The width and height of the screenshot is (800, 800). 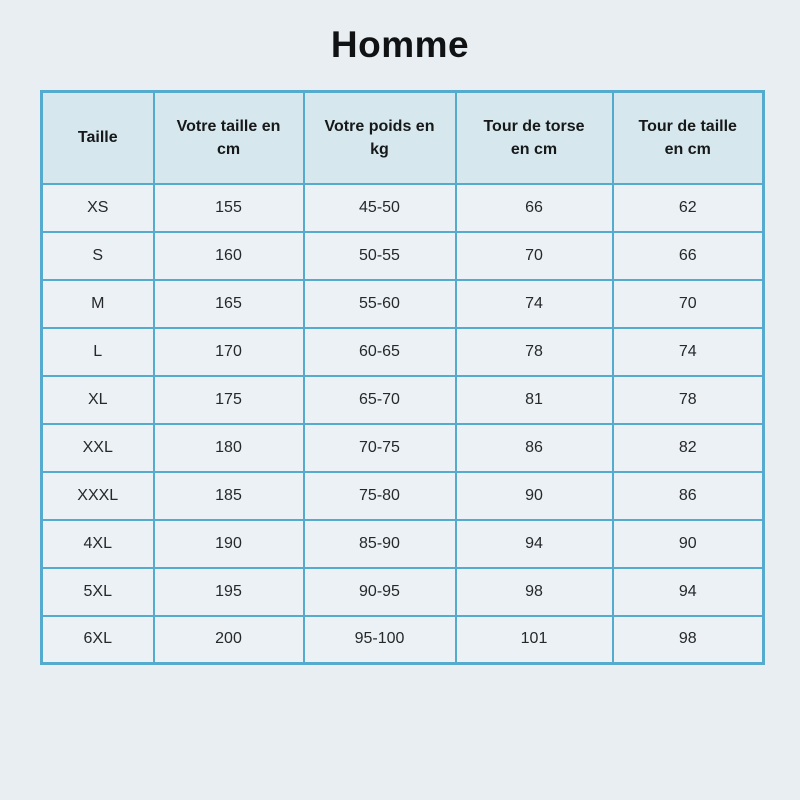 I want to click on table-row: L 170 60-65 78 74, so click(x=402, y=351).